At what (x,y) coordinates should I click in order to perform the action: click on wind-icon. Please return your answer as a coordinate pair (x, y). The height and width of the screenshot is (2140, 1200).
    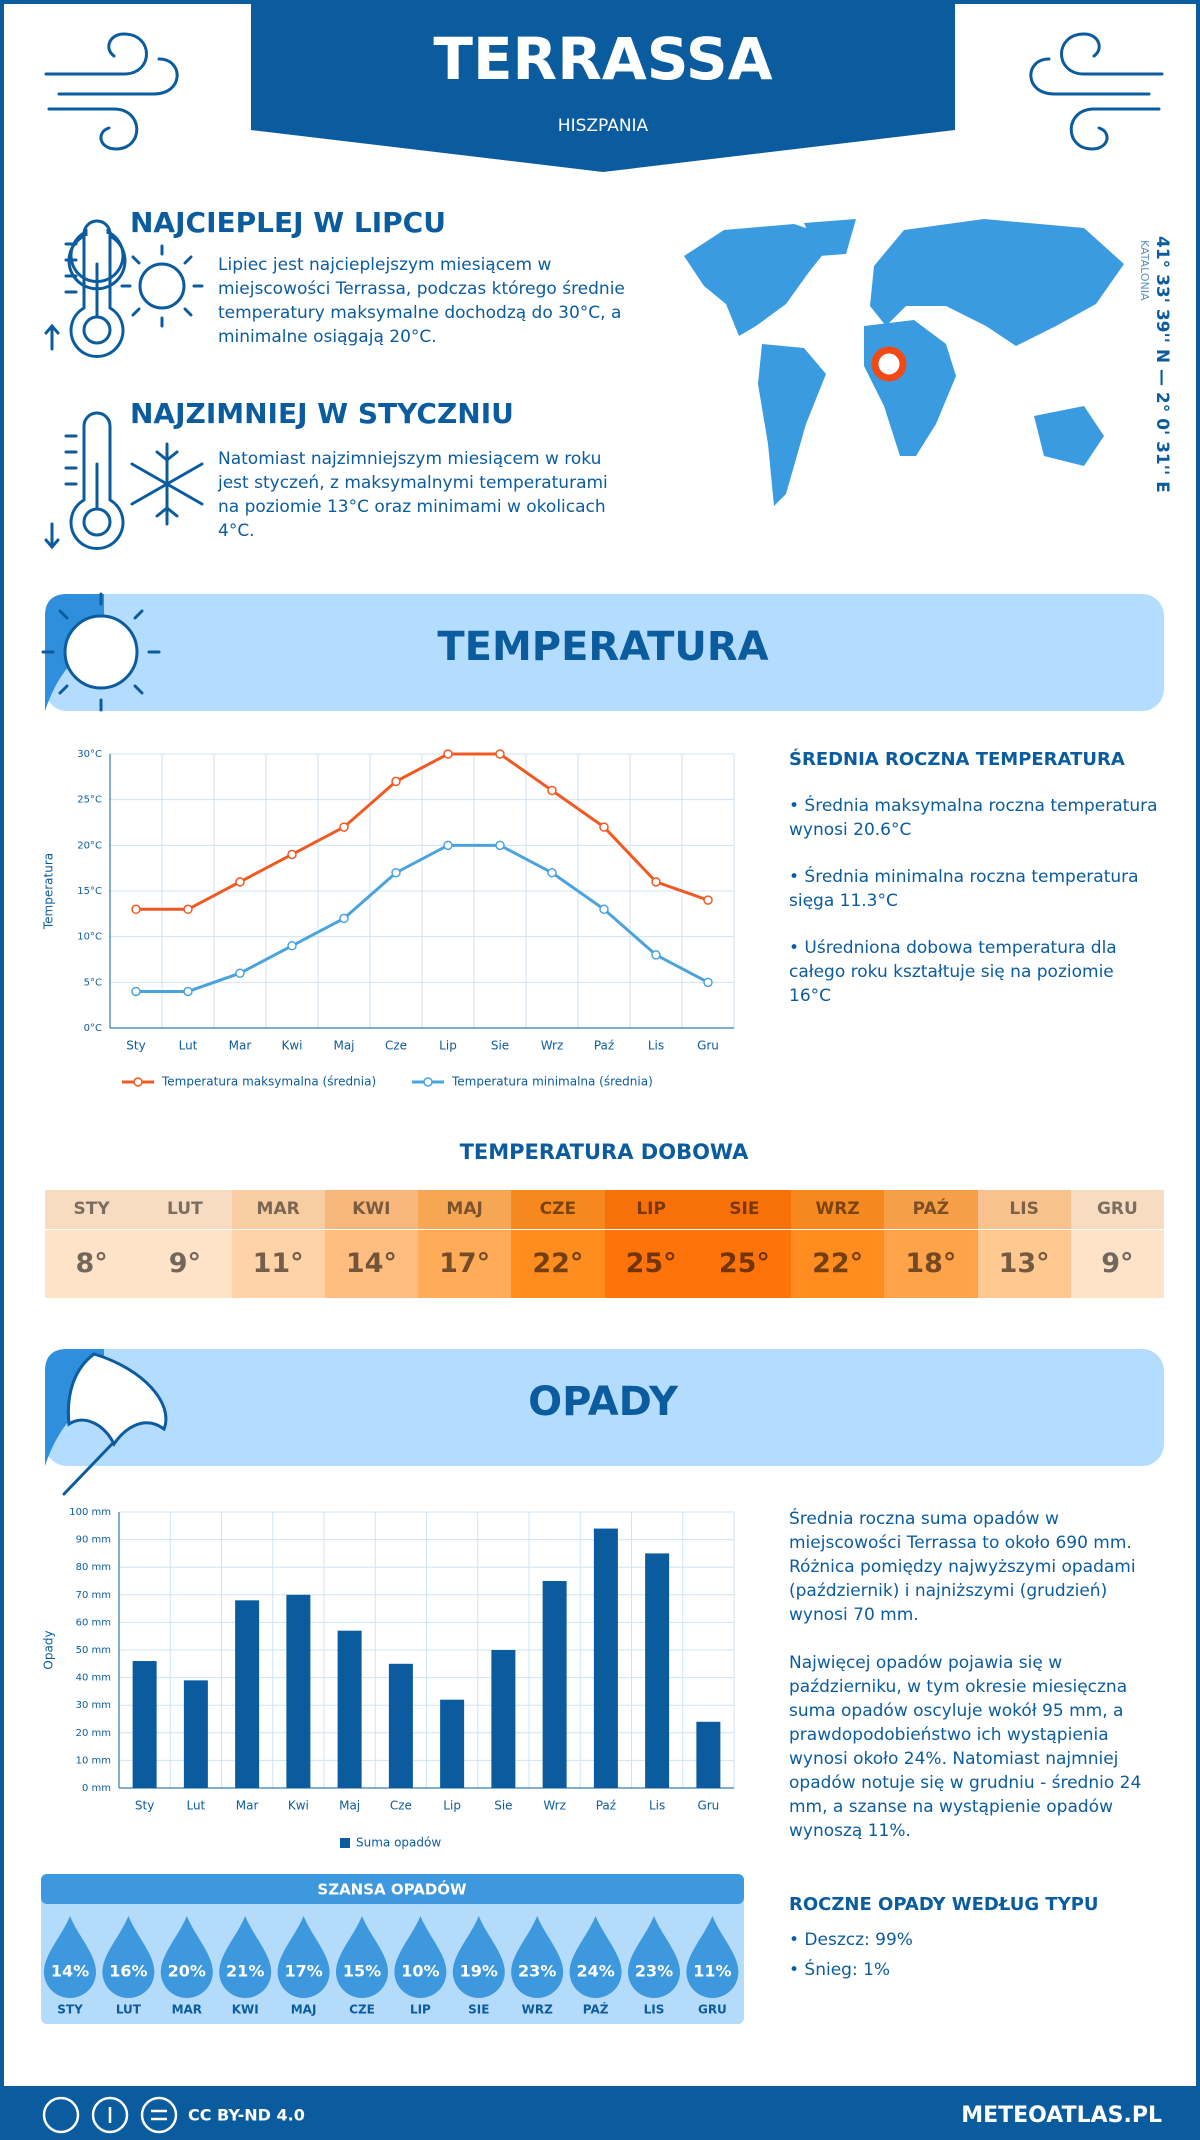
    Looking at the image, I should click on (604, 91).